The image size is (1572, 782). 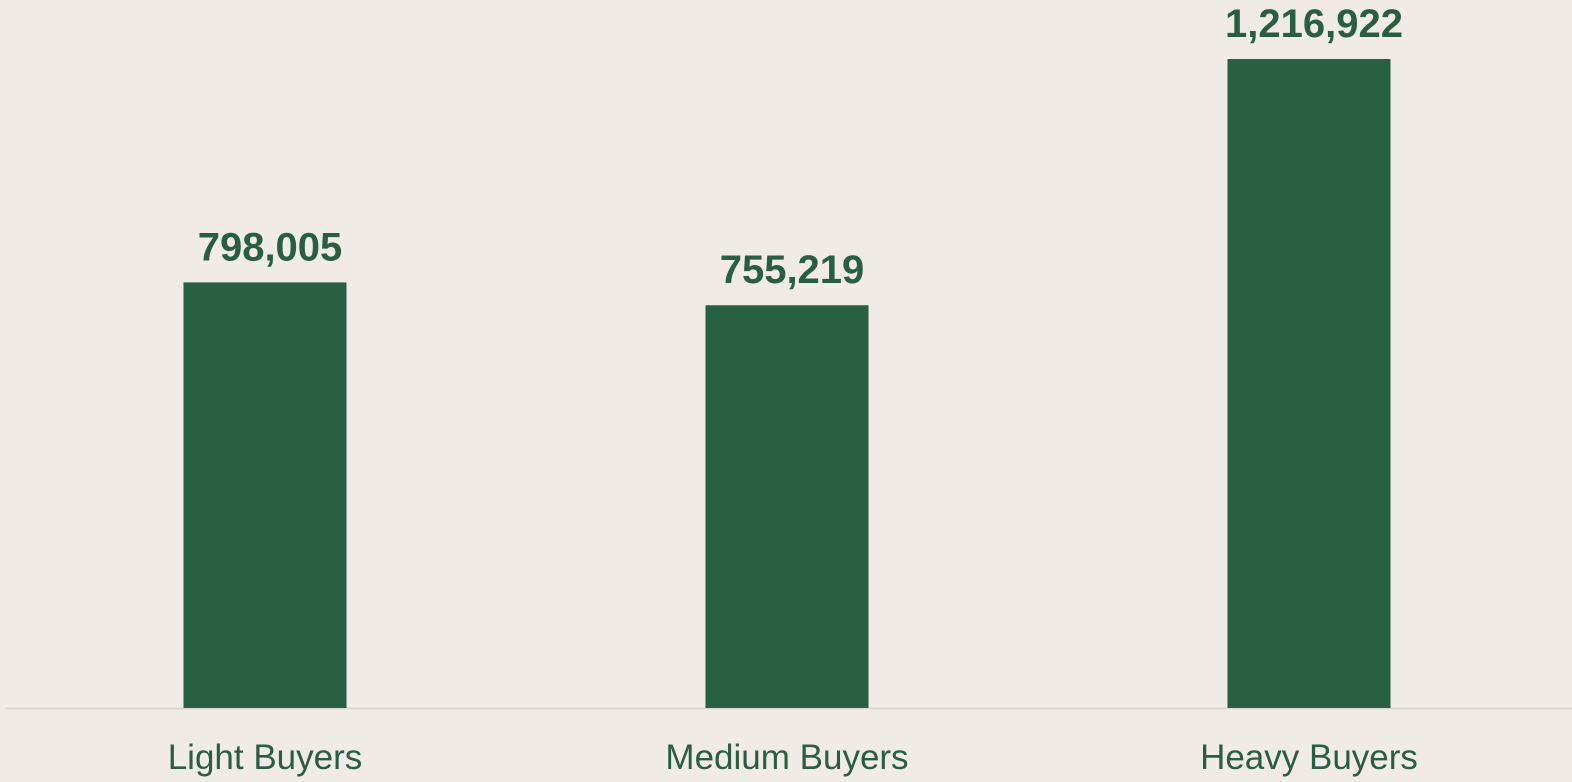 I want to click on x-tick-label: Light Buyers, so click(x=265, y=757).